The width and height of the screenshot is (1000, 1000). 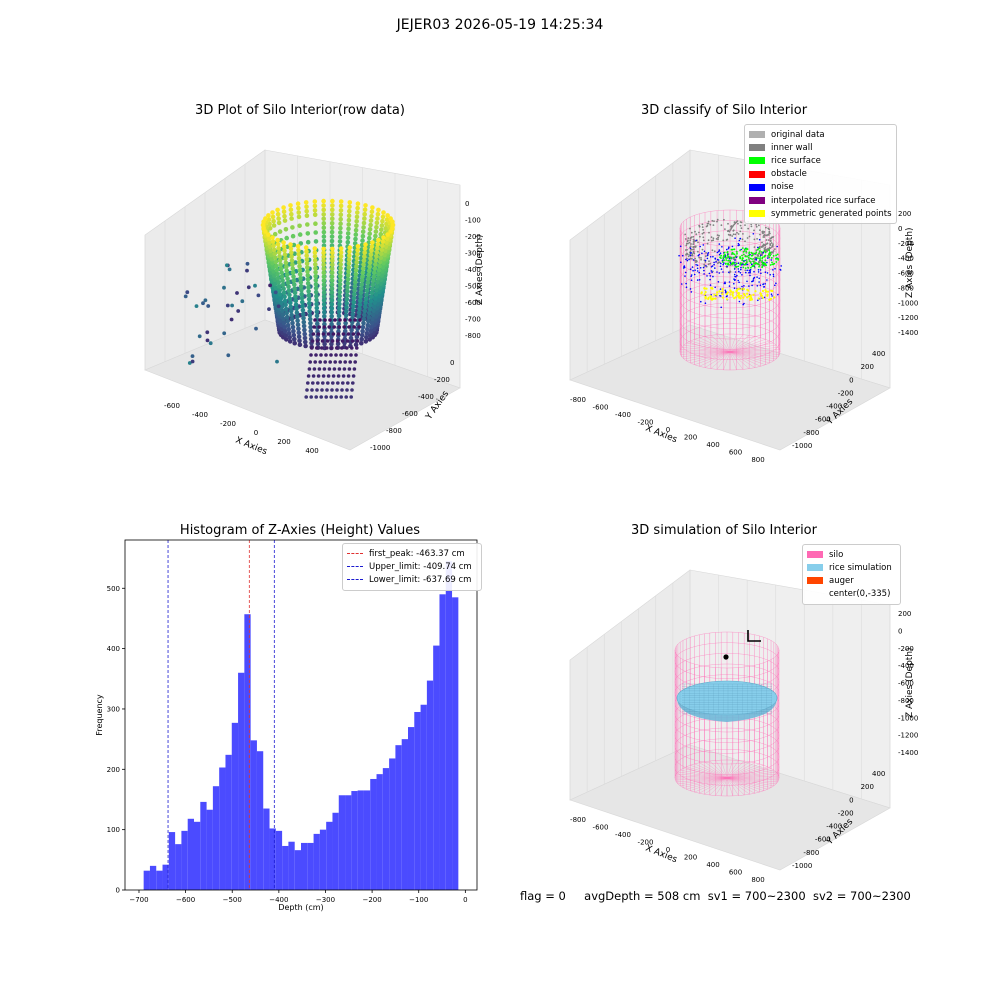 What do you see at coordinates (906, 288) in the screenshot?
I see `z-tick-label: -800` at bounding box center [906, 288].